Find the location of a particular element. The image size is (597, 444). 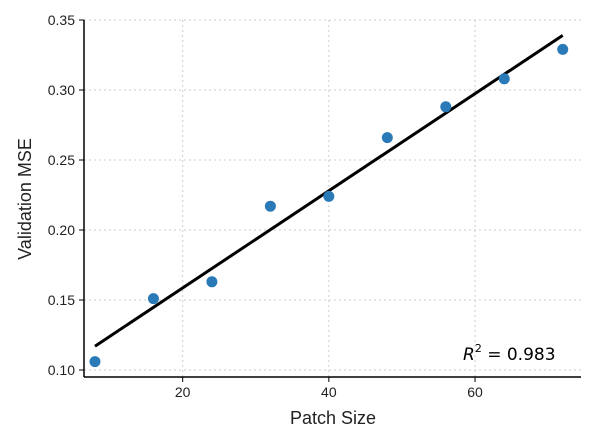

x-ticks: 20 40 60 is located at coordinates (329, 388).